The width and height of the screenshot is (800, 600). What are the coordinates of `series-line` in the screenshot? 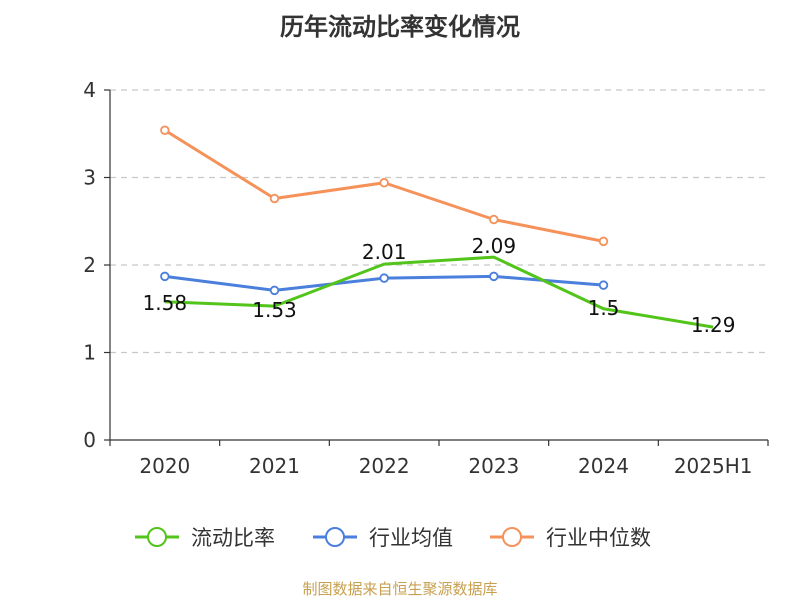 It's located at (439, 292).